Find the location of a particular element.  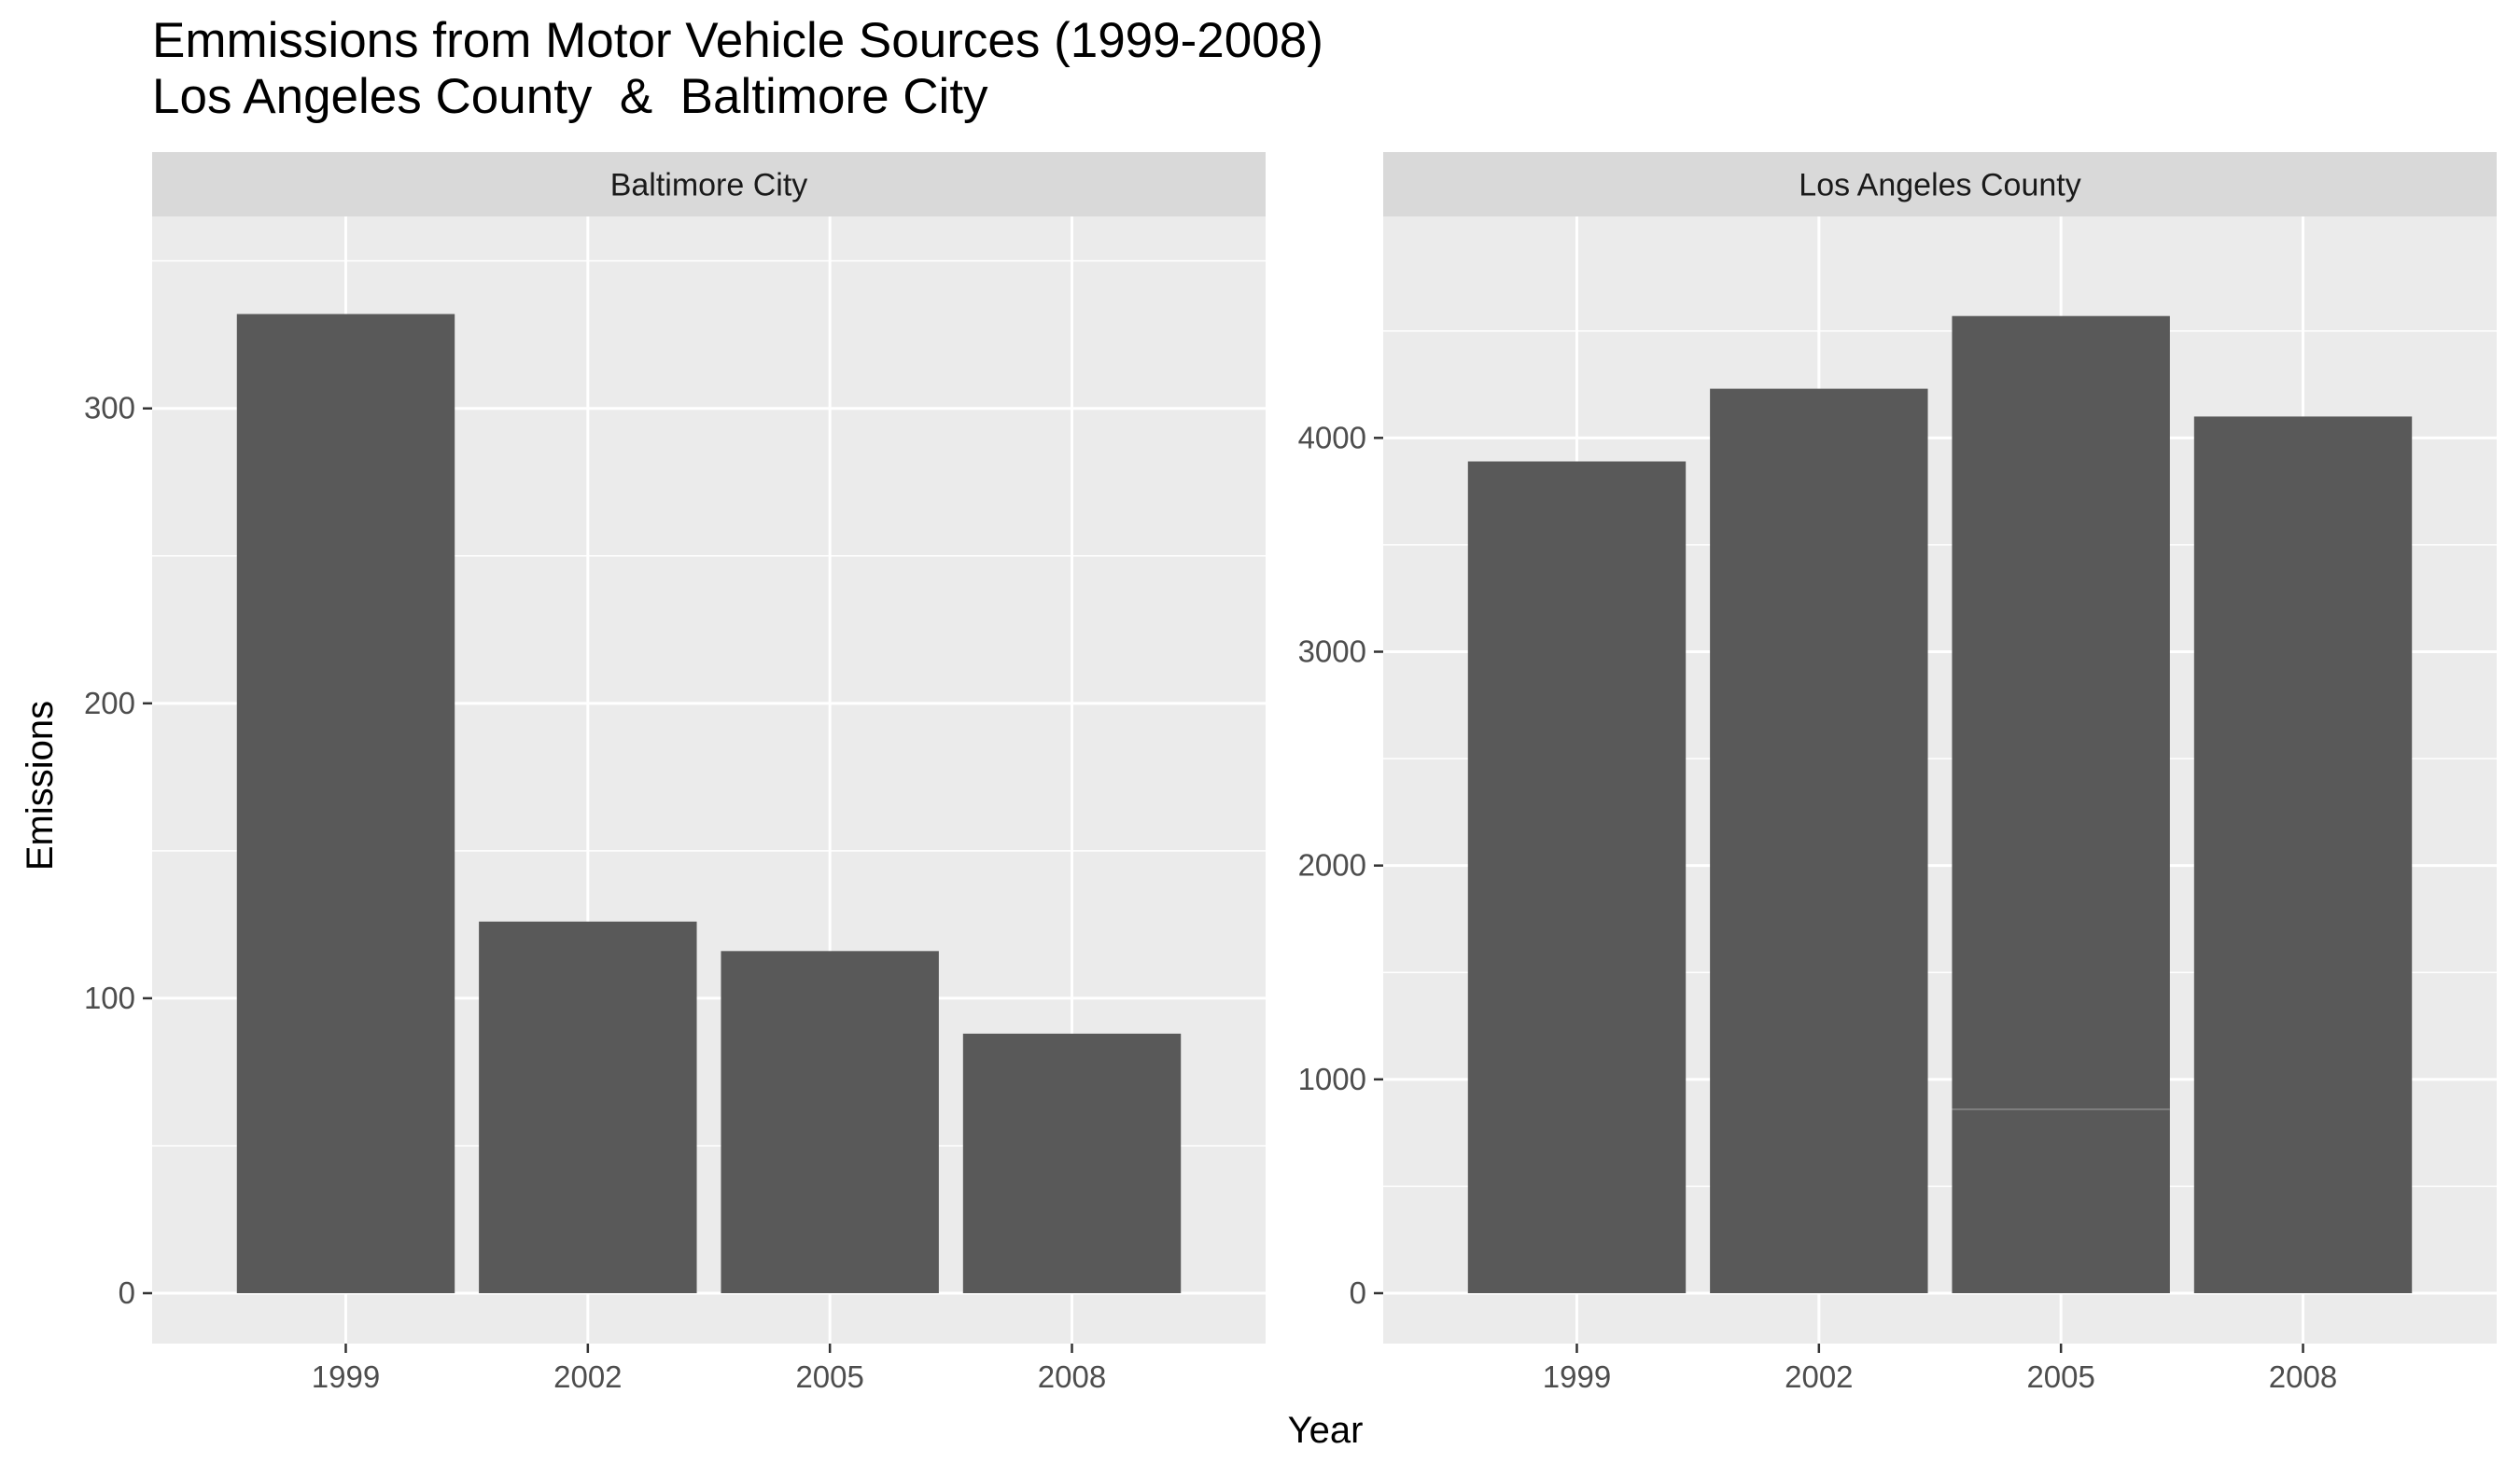

facet-strip-label: Baltimore City is located at coordinates (709, 185).